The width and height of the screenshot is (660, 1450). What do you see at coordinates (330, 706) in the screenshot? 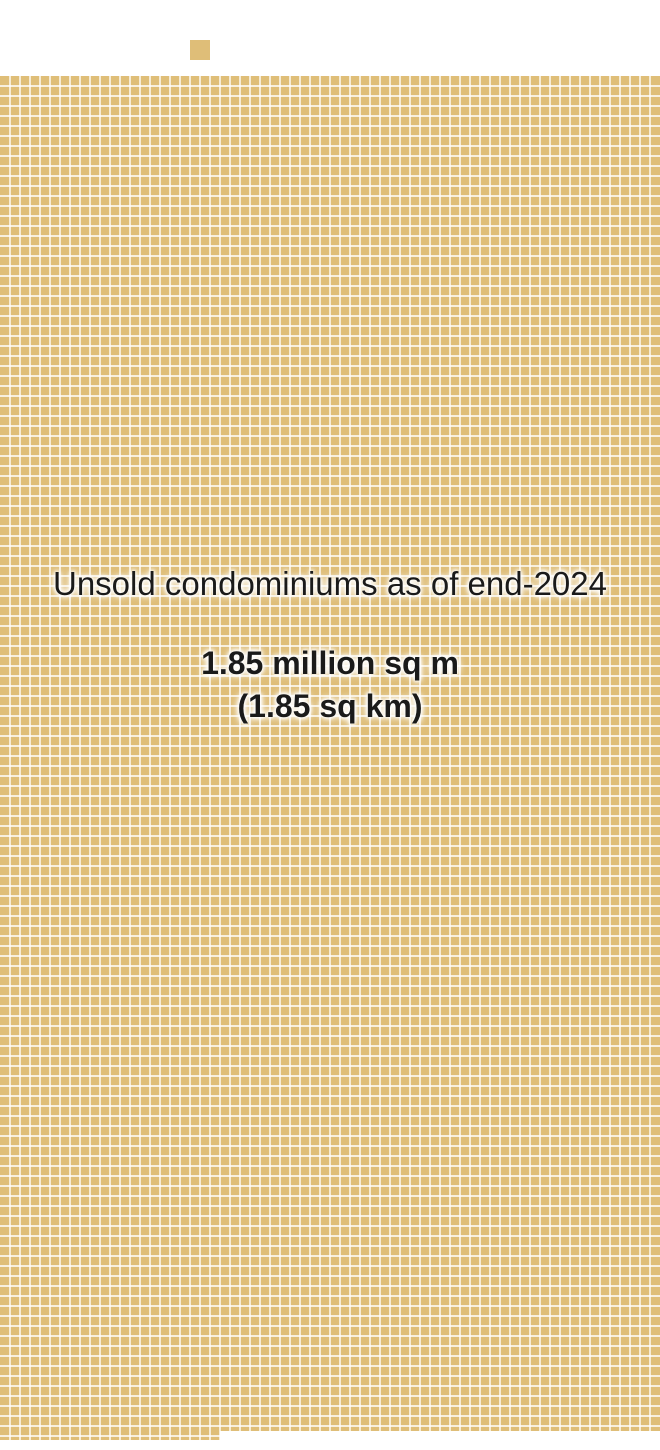
I see `value-label-km: (1.85 sq km)` at bounding box center [330, 706].